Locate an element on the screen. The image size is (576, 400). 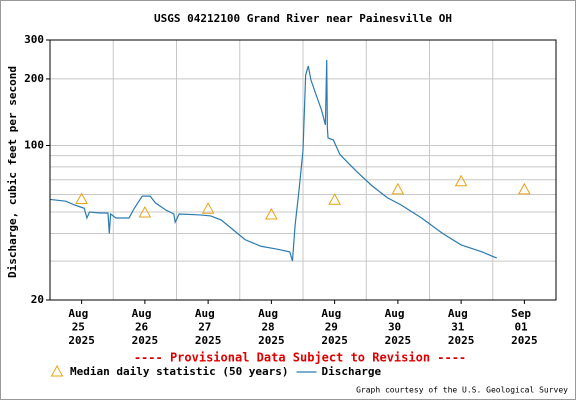
x-tick-label: Aug 25 2025 is located at coordinates (81, 327).